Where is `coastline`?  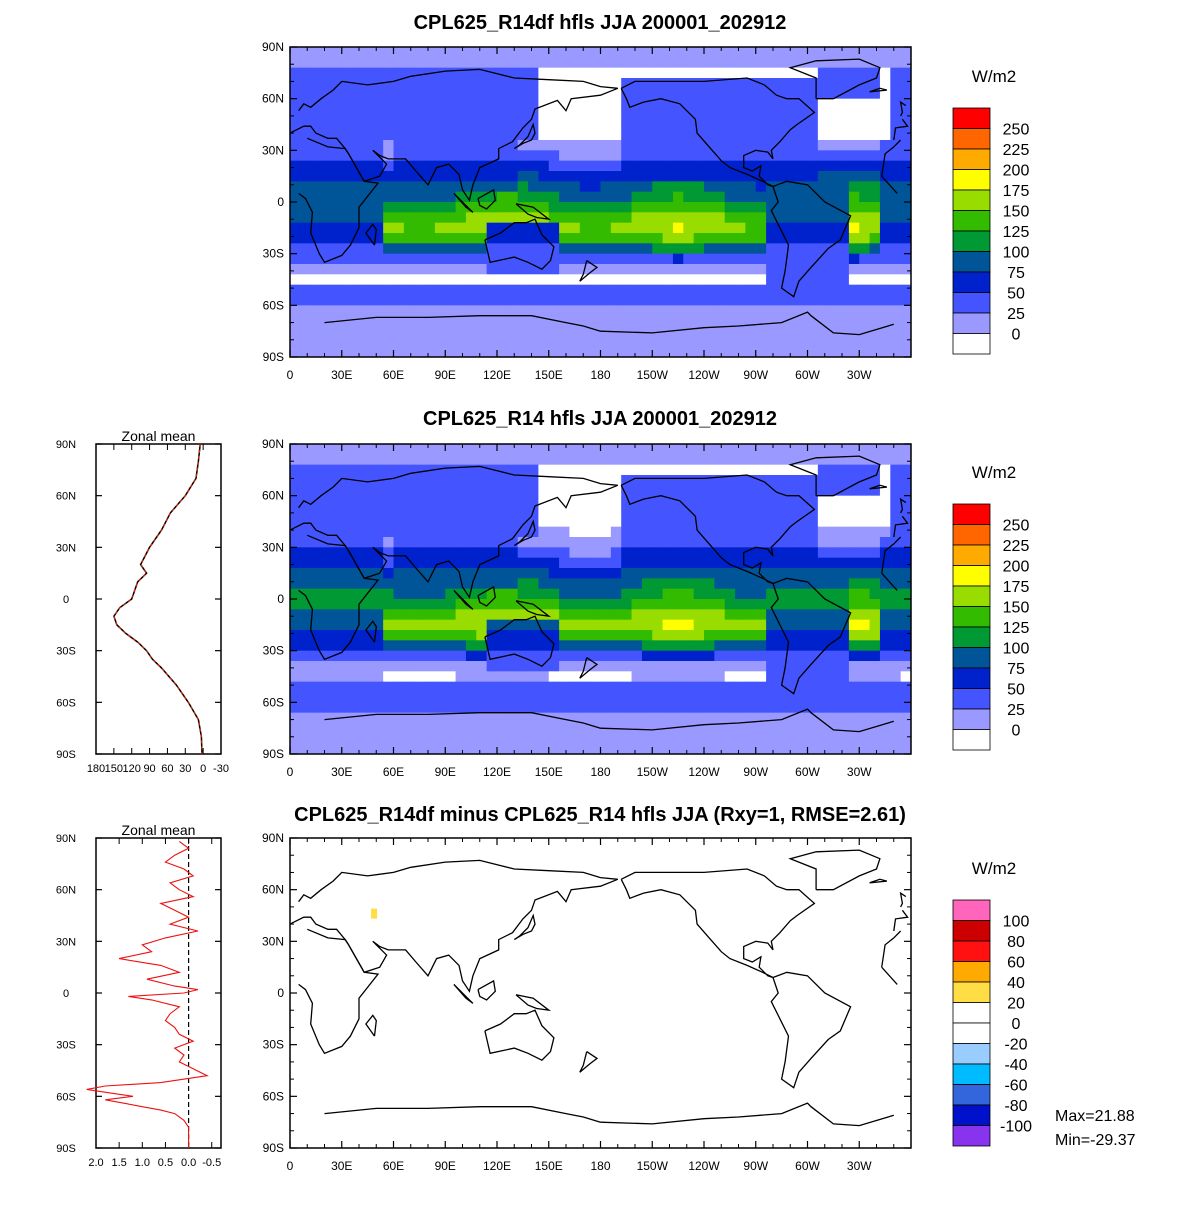 coastline is located at coordinates (589, 1062).